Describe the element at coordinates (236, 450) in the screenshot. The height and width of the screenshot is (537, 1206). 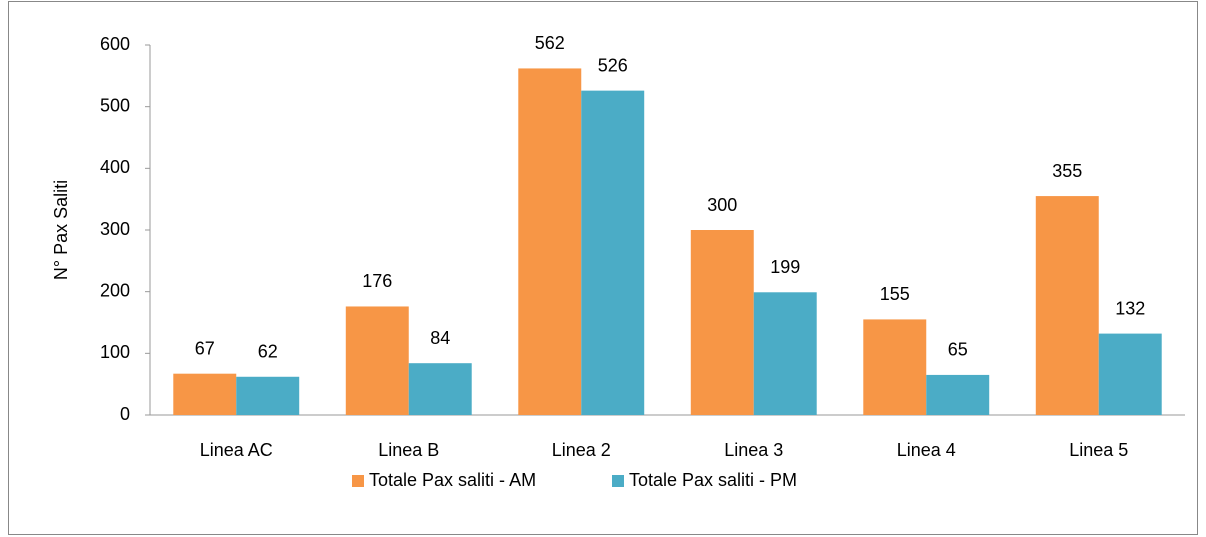
I see `x-tick-label: Linea AC` at that location.